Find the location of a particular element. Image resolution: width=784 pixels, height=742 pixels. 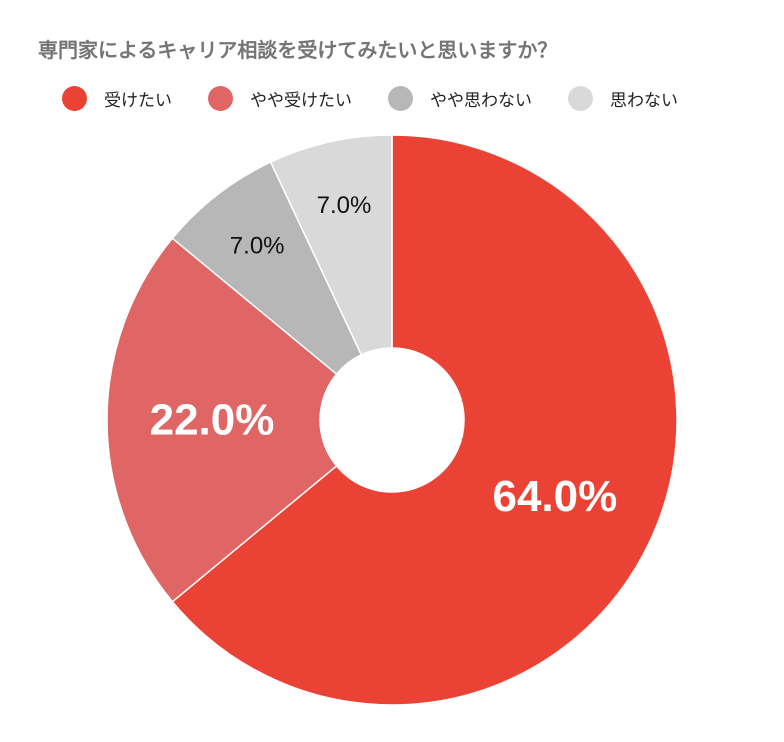

legend-label: やや思わない is located at coordinates (481, 101).